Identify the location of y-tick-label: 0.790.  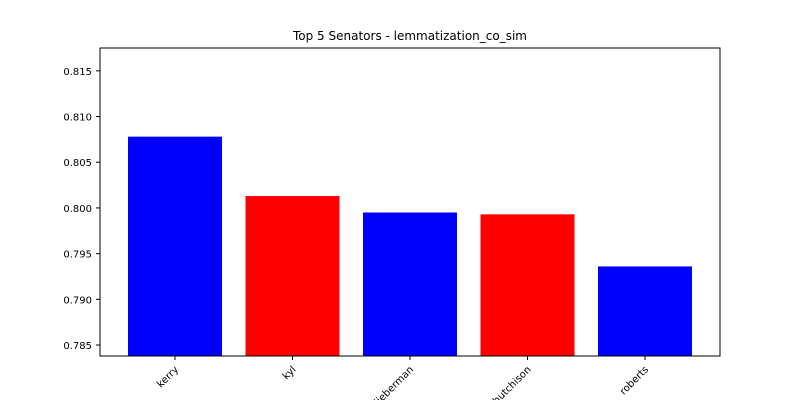
(77, 300).